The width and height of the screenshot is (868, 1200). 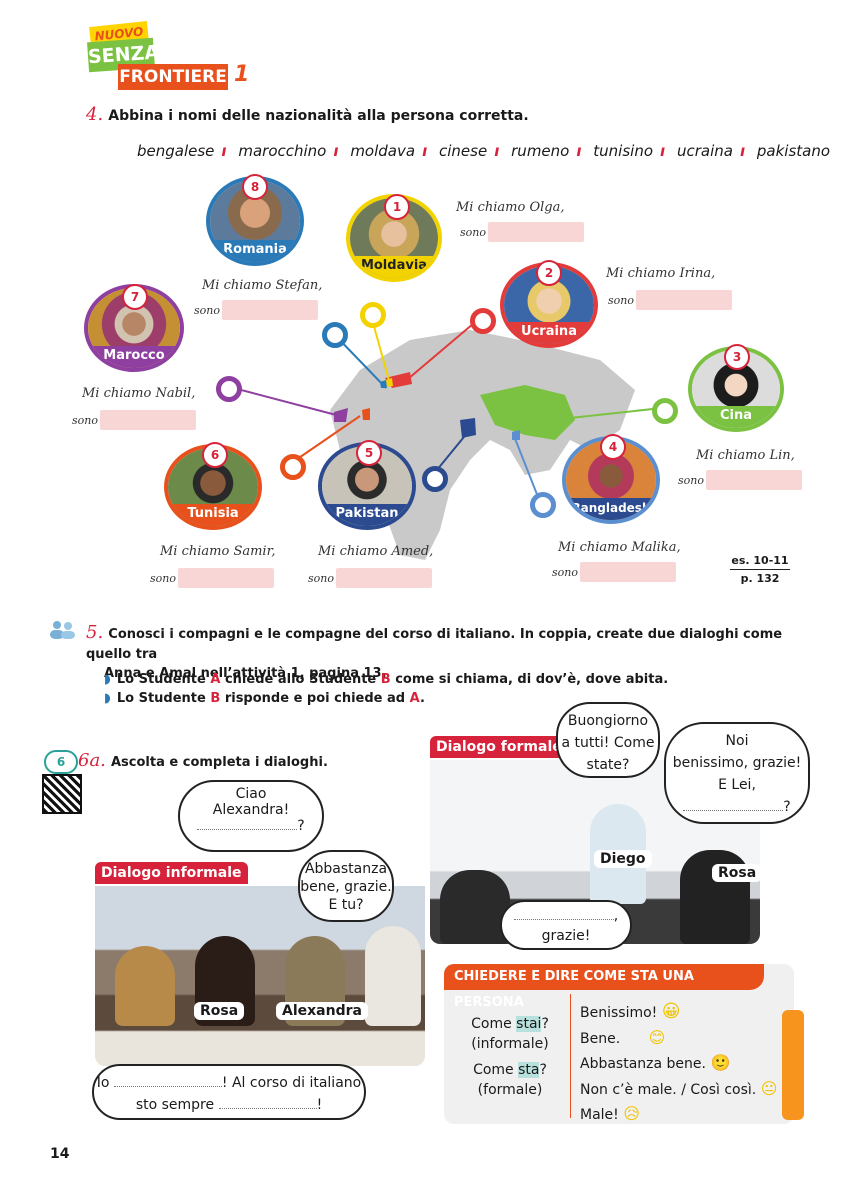 What do you see at coordinates (611, 509) in the screenshot?
I see `country-label: Bangladesh` at bounding box center [611, 509].